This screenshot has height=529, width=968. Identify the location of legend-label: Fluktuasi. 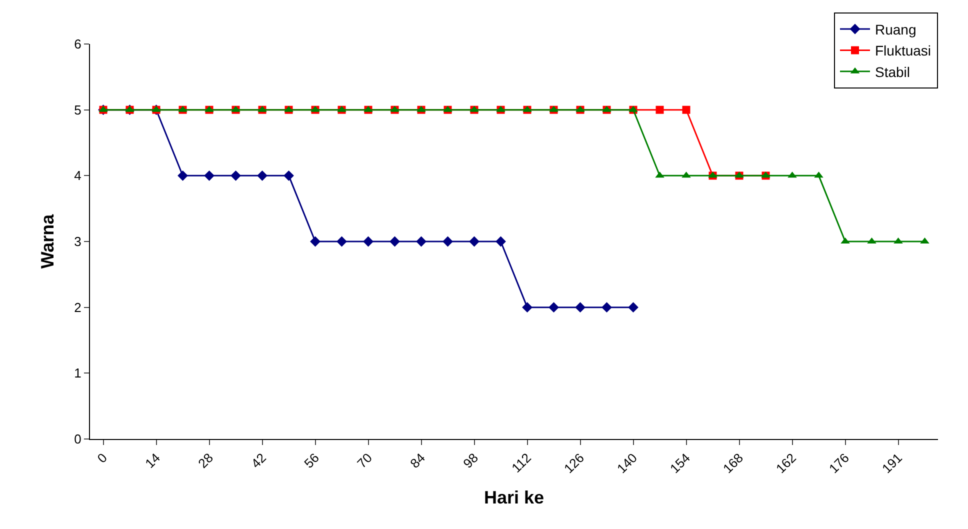
(903, 50).